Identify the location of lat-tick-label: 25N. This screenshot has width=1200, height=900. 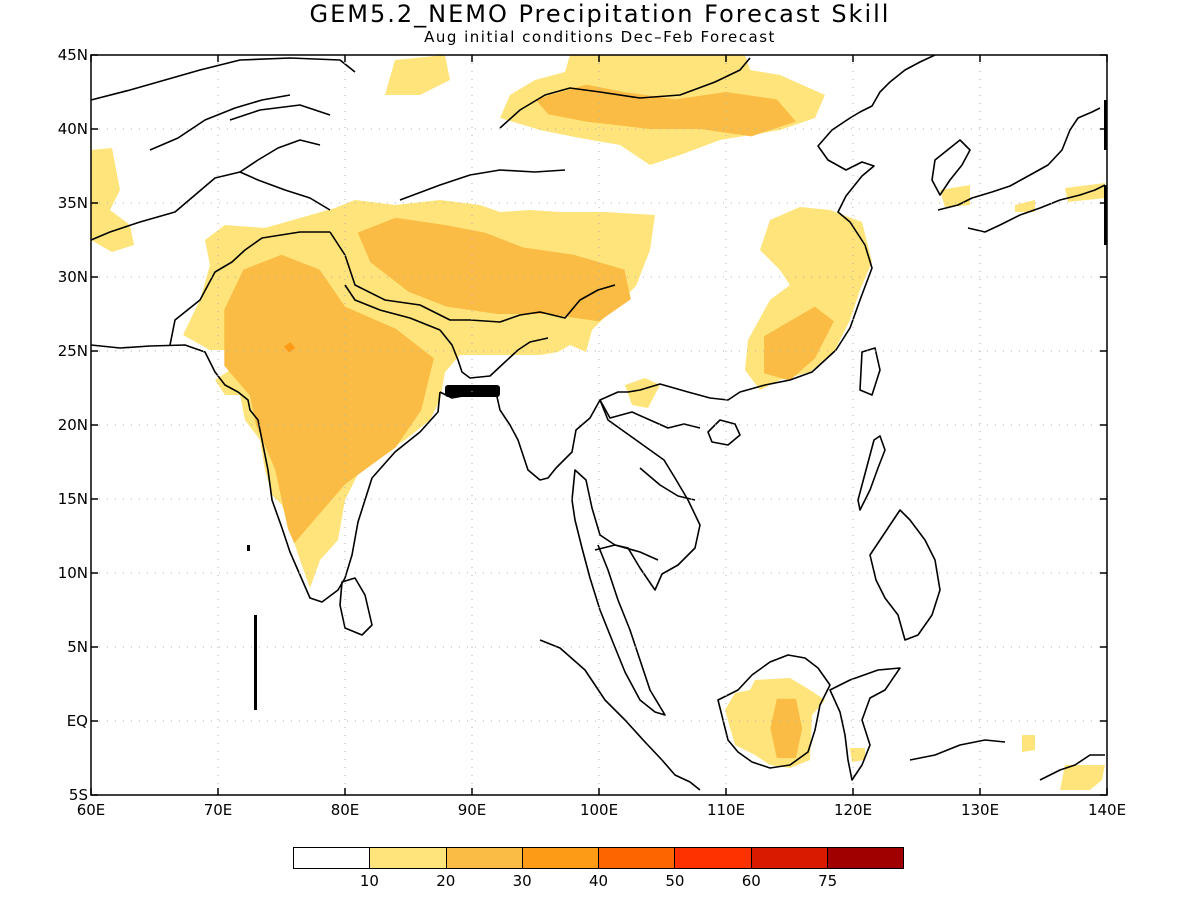
(72, 351).